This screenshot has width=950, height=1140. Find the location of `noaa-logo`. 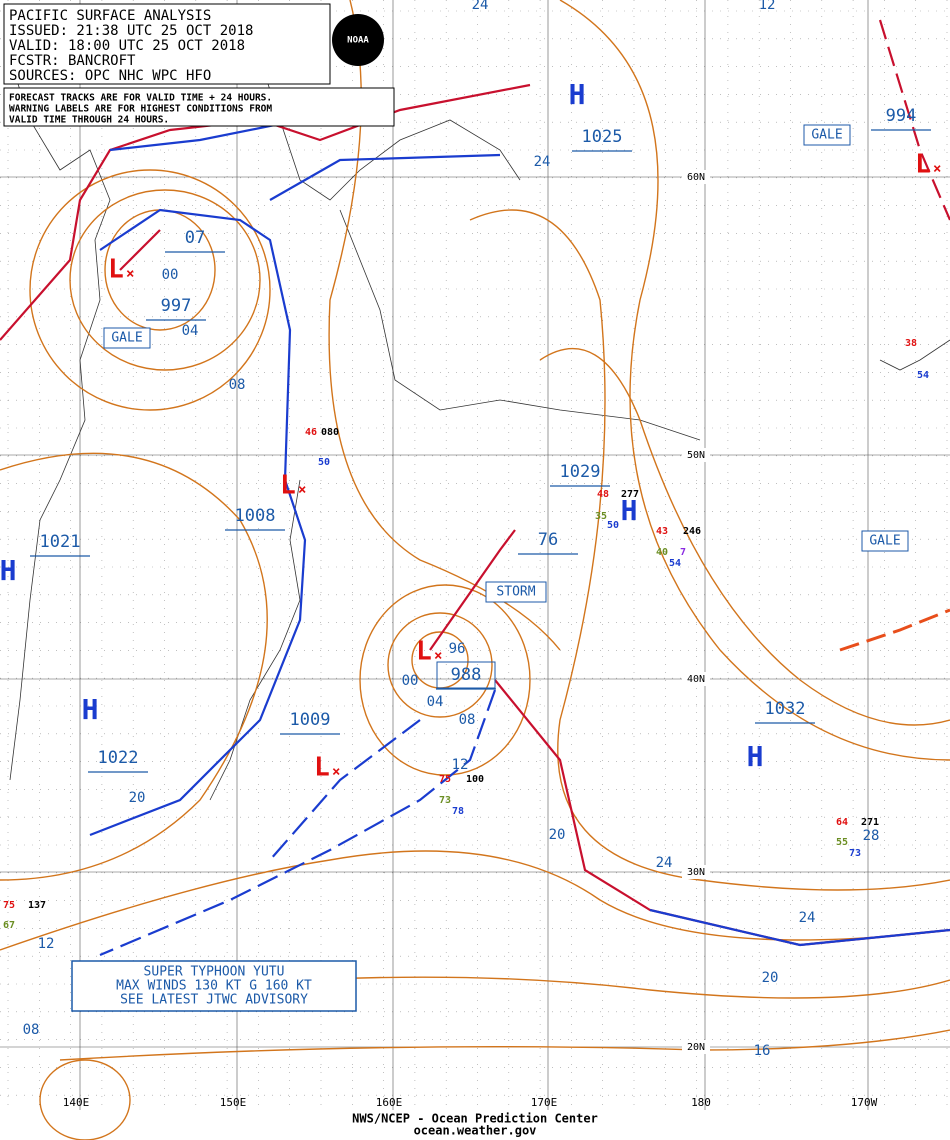

noaa-logo is located at coordinates (358, 40).